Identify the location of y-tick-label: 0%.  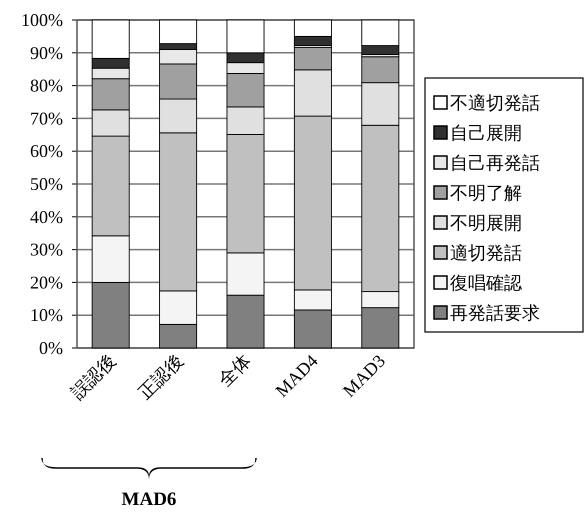
(51, 348).